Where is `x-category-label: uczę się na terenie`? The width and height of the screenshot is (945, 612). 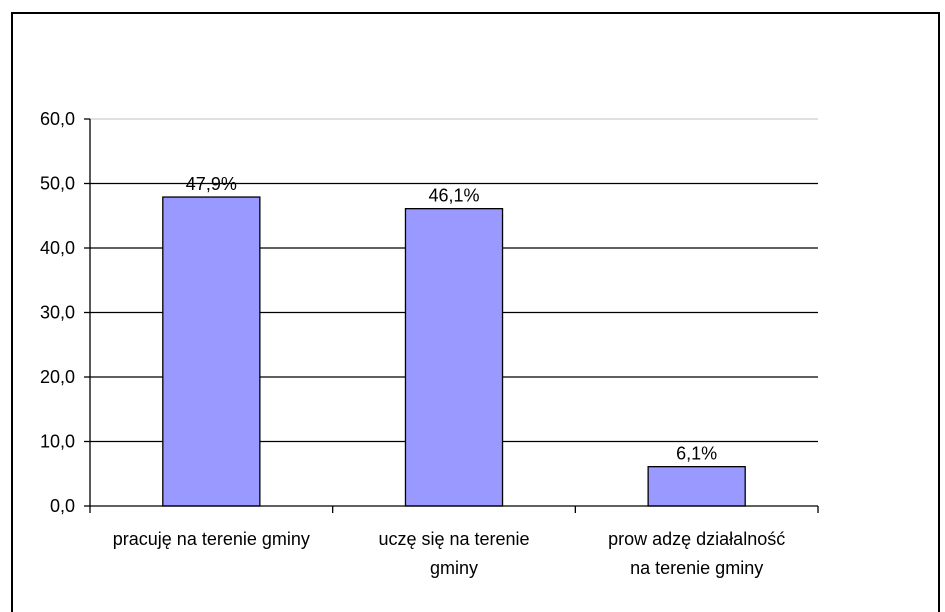 x-category-label: uczę się na terenie is located at coordinates (453, 539).